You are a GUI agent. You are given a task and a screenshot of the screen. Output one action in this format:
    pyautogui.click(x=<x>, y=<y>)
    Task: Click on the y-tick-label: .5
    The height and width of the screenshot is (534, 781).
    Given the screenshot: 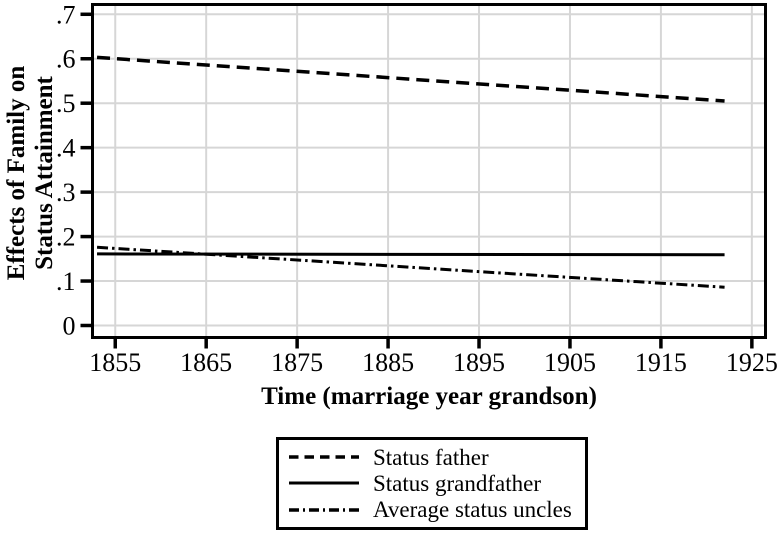 What is the action you would take?
    pyautogui.click(x=66, y=103)
    